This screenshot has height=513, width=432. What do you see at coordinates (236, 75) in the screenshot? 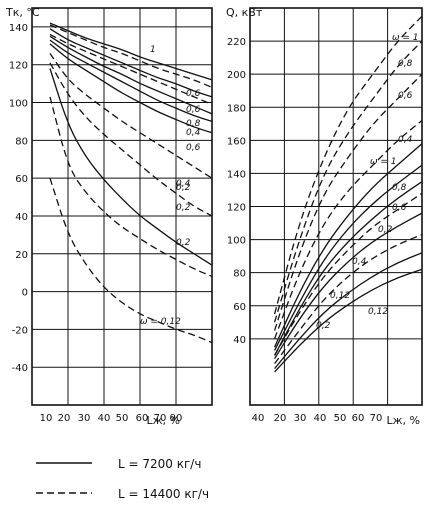
I see `y-tick-label: 200` at bounding box center [236, 75].